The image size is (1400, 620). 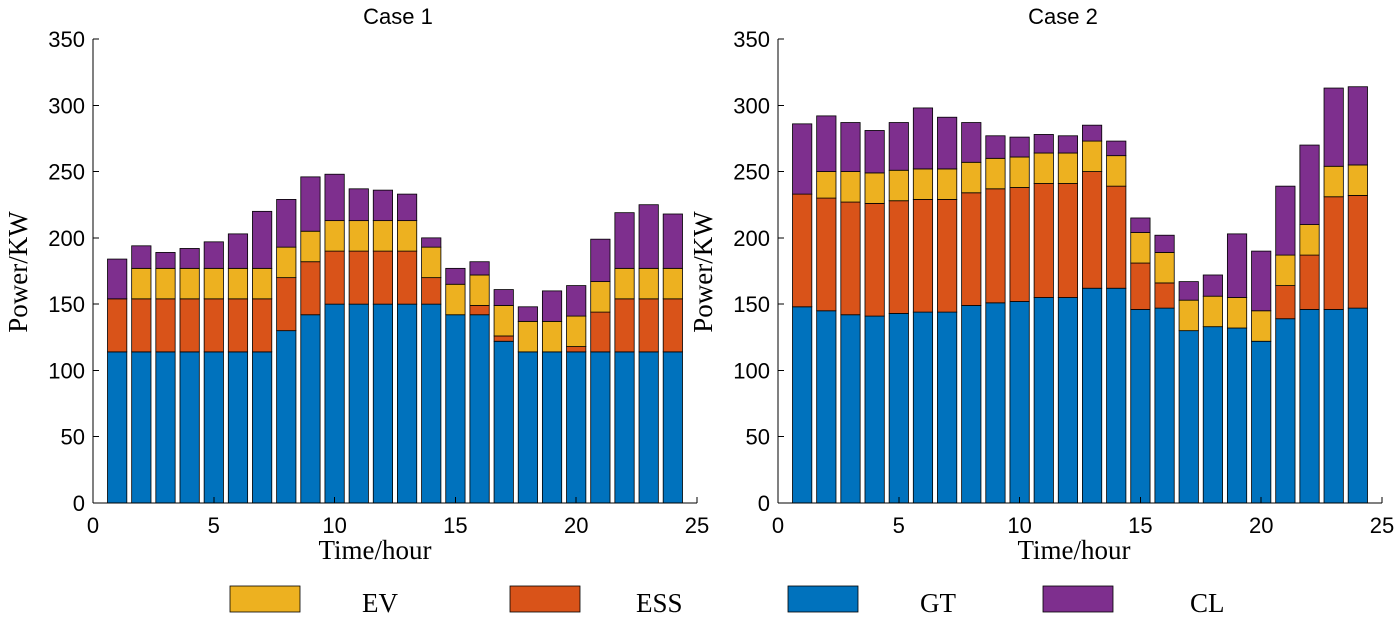 What do you see at coordinates (703, 272) in the screenshot?
I see `y-axis-label: Power/KW` at bounding box center [703, 272].